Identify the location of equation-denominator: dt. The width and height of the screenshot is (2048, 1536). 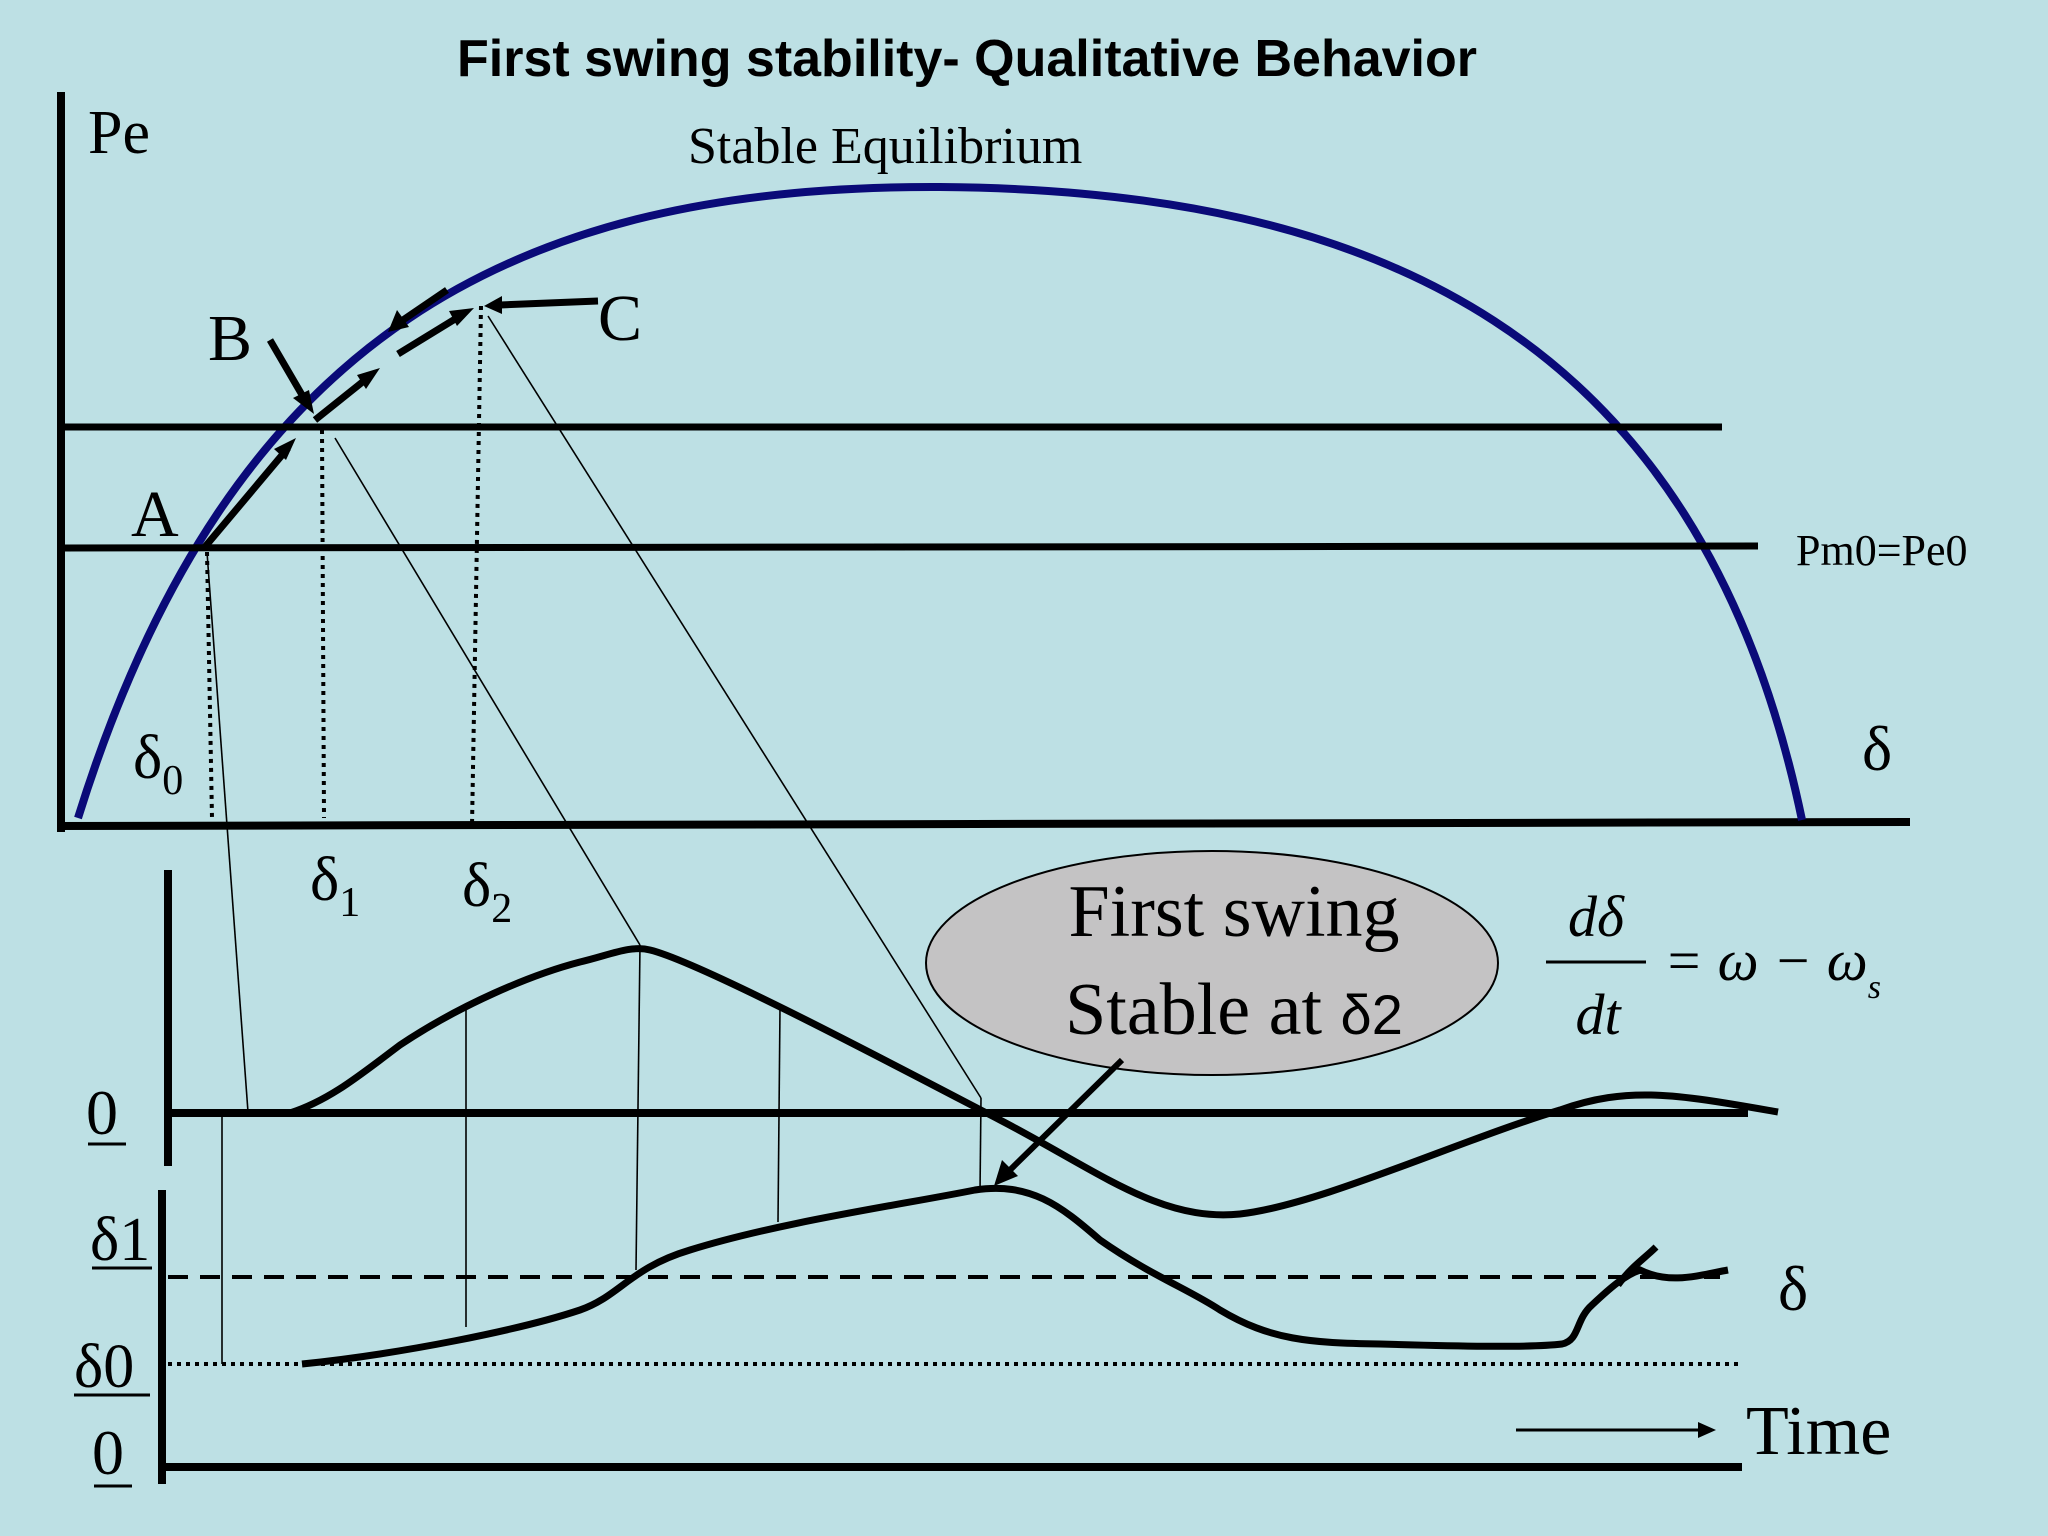
(1598, 1014).